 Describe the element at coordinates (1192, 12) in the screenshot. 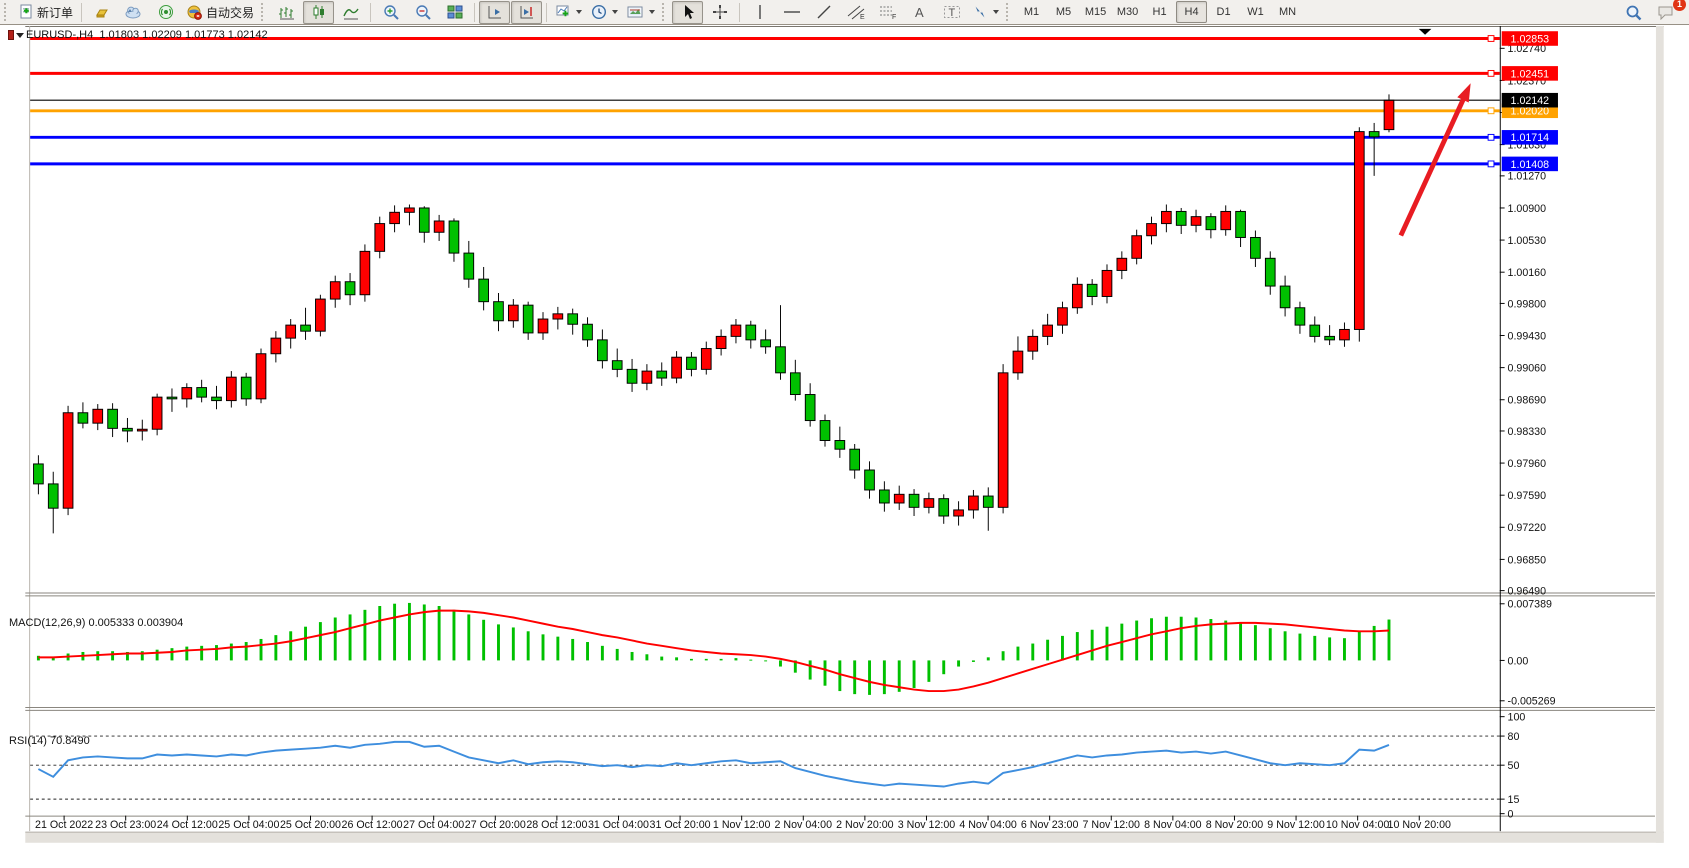

I see `timeframe-H4: H4` at that location.